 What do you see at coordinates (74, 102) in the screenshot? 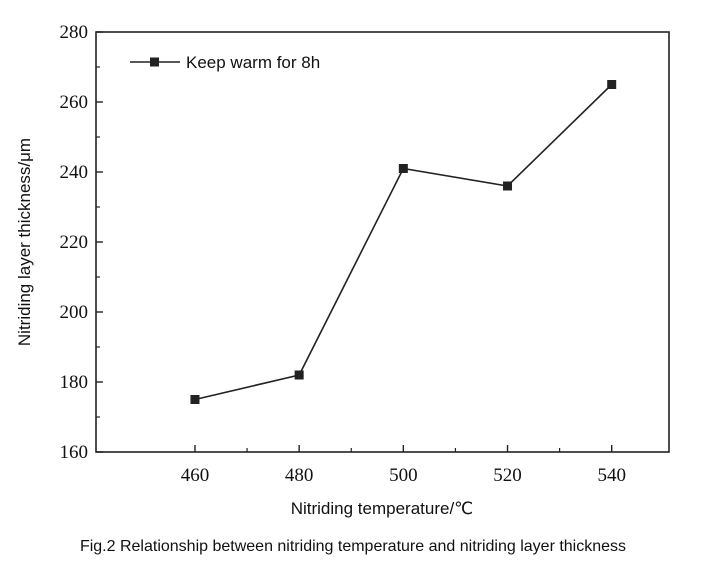
I see `y-tick-label: 260` at bounding box center [74, 102].